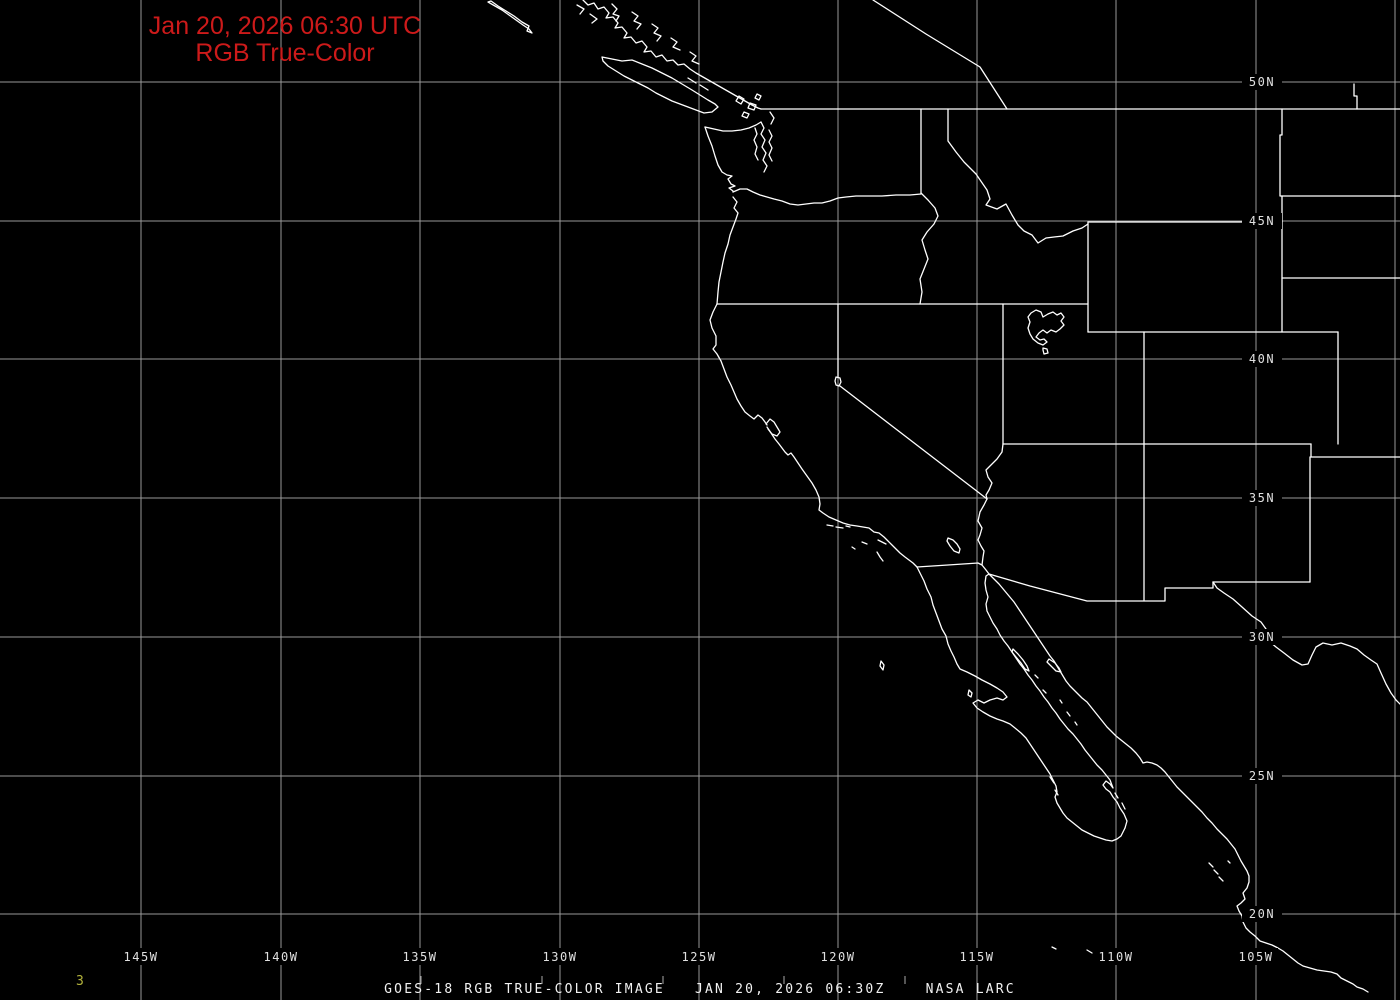 This screenshot has height=1000, width=1400. Describe the element at coordinates (838, 381) in the screenshot. I see `lake-tahoe` at that location.